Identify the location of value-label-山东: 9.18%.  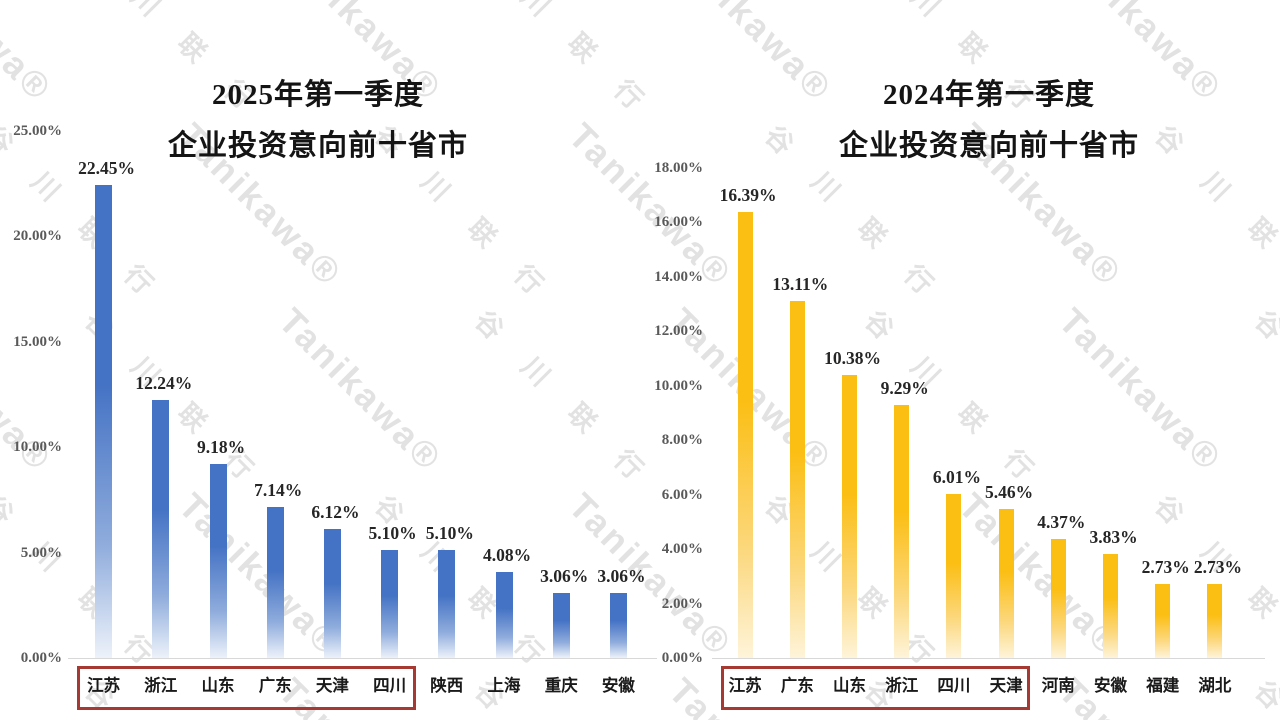
(221, 447).